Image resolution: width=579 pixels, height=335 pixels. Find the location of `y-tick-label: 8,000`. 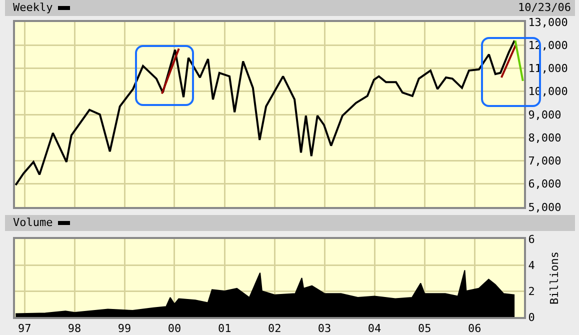

y-tick-label: 8,000 is located at coordinates (545, 137).